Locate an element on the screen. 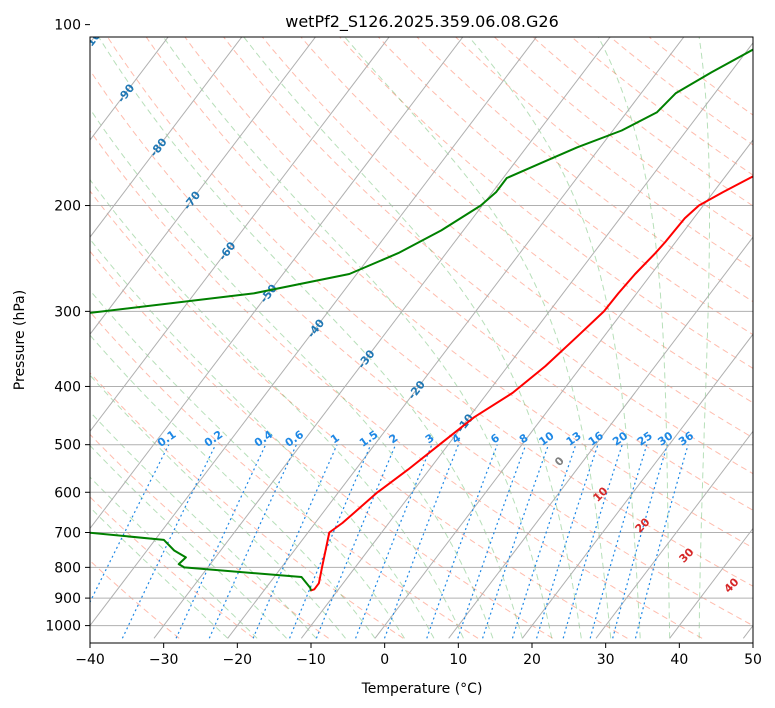  x-axis-label: Temperature (°C) is located at coordinates (422, 689).